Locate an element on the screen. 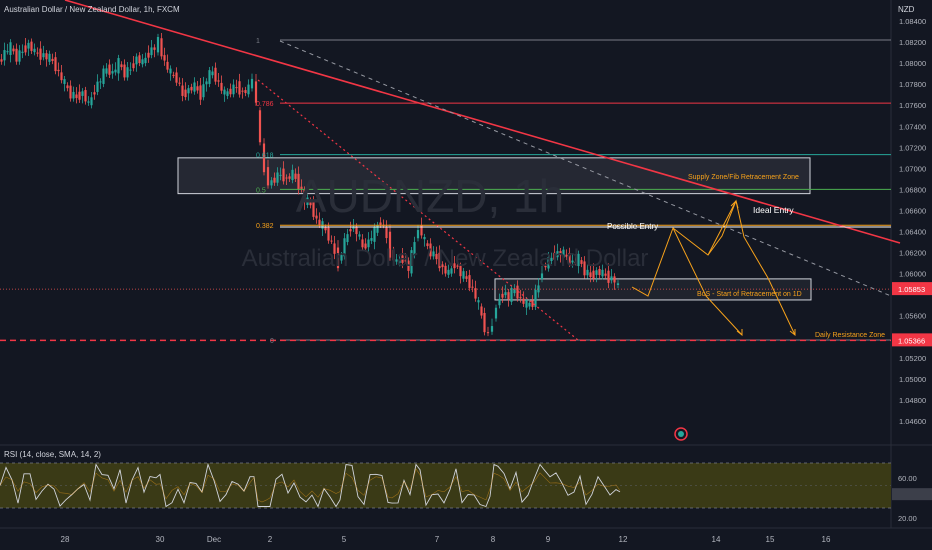 The width and height of the screenshot is (932, 550). supply-zone-label: Supply Zone/Fib Retracement Zone is located at coordinates (743, 177).